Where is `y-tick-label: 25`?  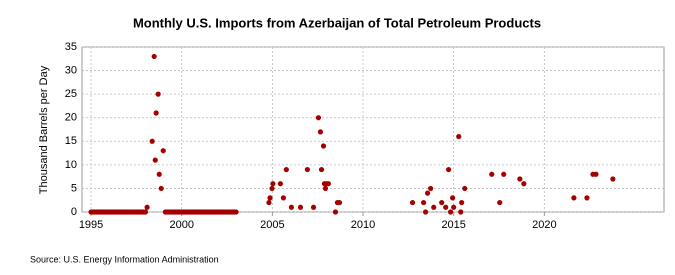
y-tick-label: 25 is located at coordinates (71, 94).